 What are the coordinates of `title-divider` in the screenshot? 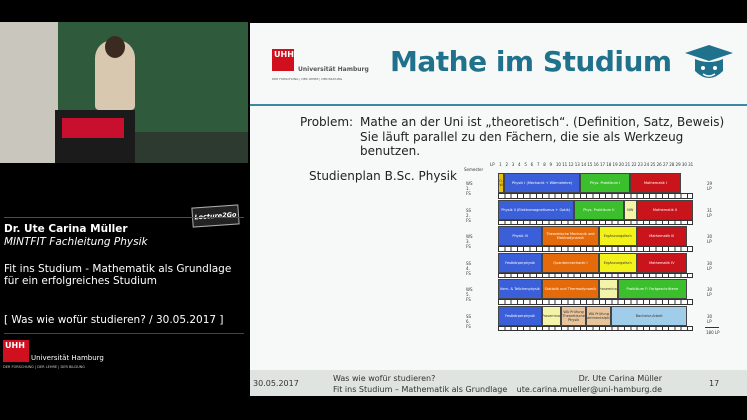 It's located at (498, 105).